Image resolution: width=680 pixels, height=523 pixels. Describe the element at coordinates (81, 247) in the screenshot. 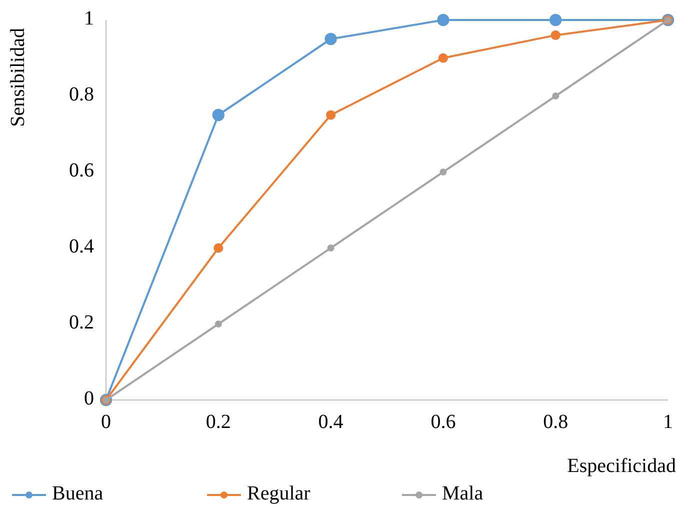

I see `y-tick-label: 0.4` at that location.